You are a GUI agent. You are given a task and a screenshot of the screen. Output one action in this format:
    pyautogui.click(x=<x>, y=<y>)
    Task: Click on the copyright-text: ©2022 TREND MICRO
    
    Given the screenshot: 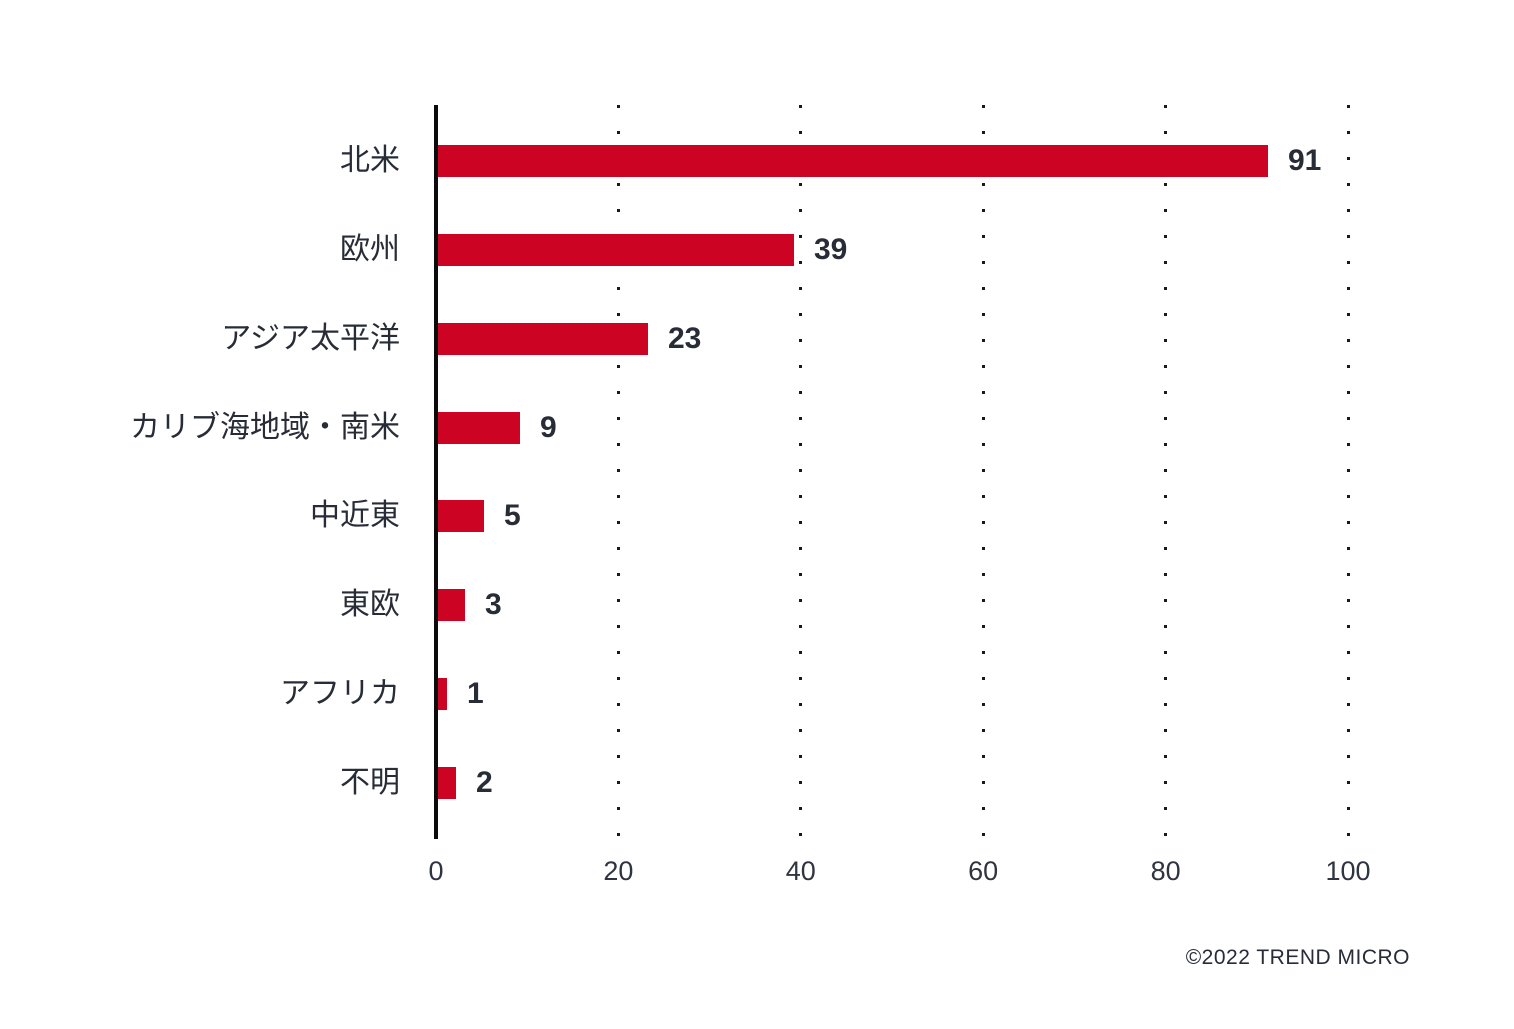 What is the action you would take?
    pyautogui.click(x=1297, y=957)
    